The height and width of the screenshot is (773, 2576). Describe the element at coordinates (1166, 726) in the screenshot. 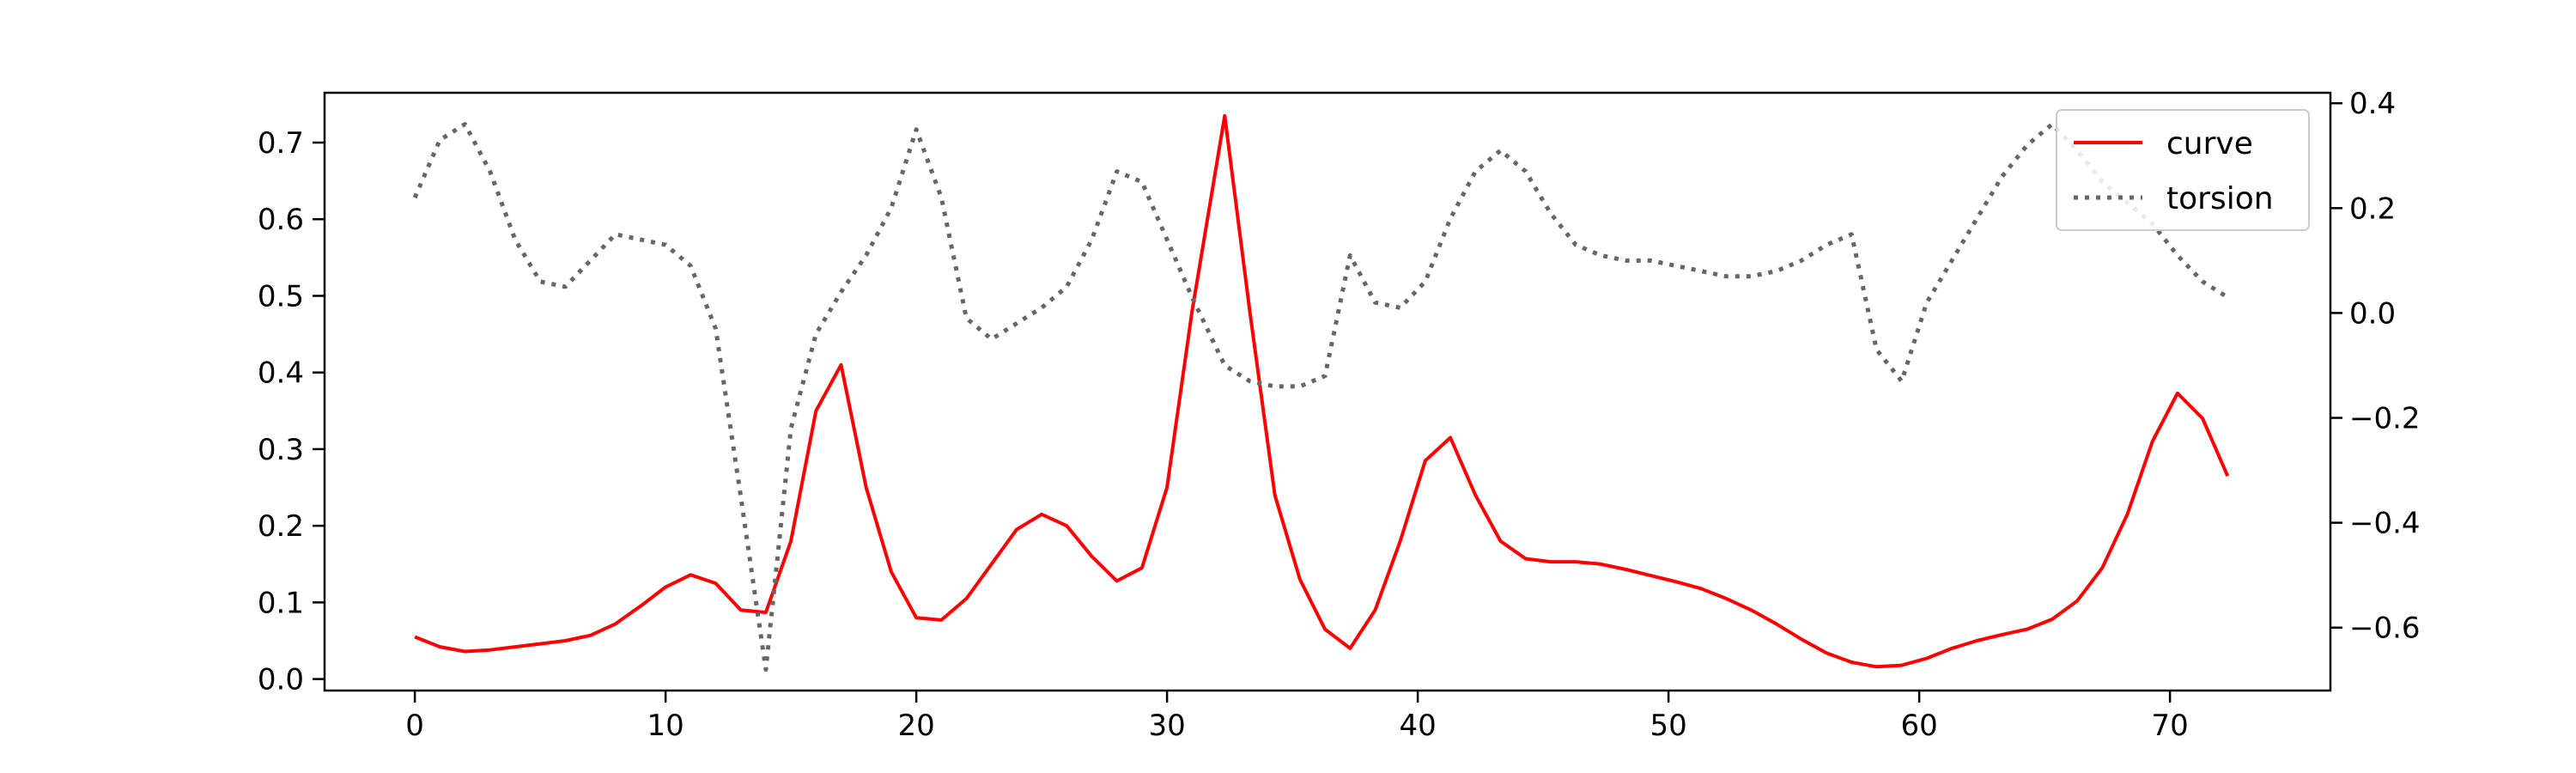

I see `x-tick-label: 30` at that location.